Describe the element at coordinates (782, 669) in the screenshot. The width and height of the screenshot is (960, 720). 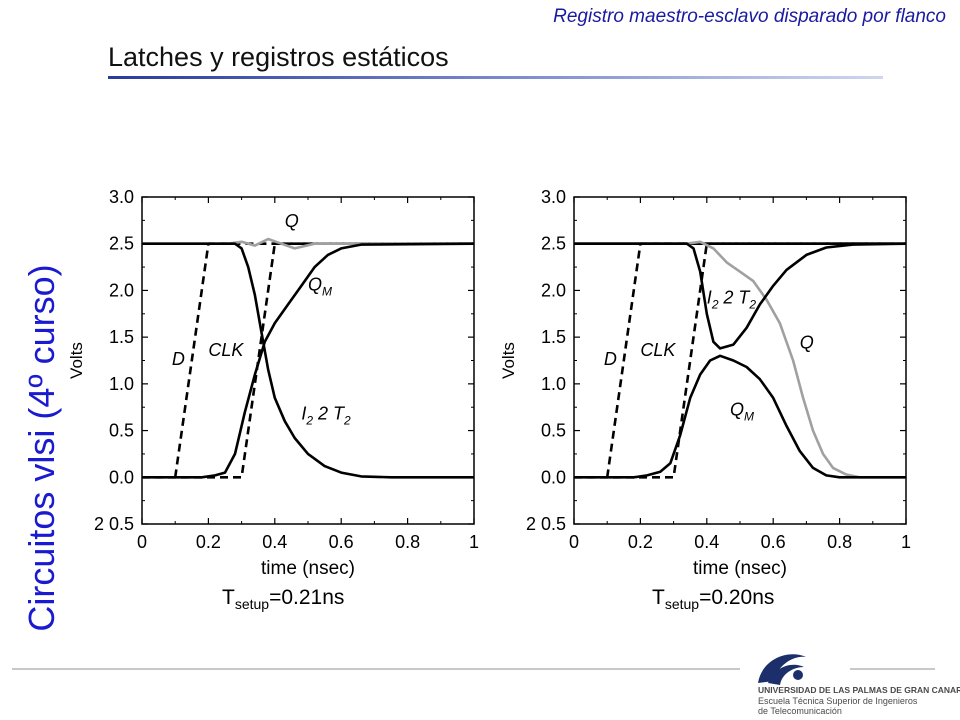
I see `university-logo-icon` at that location.